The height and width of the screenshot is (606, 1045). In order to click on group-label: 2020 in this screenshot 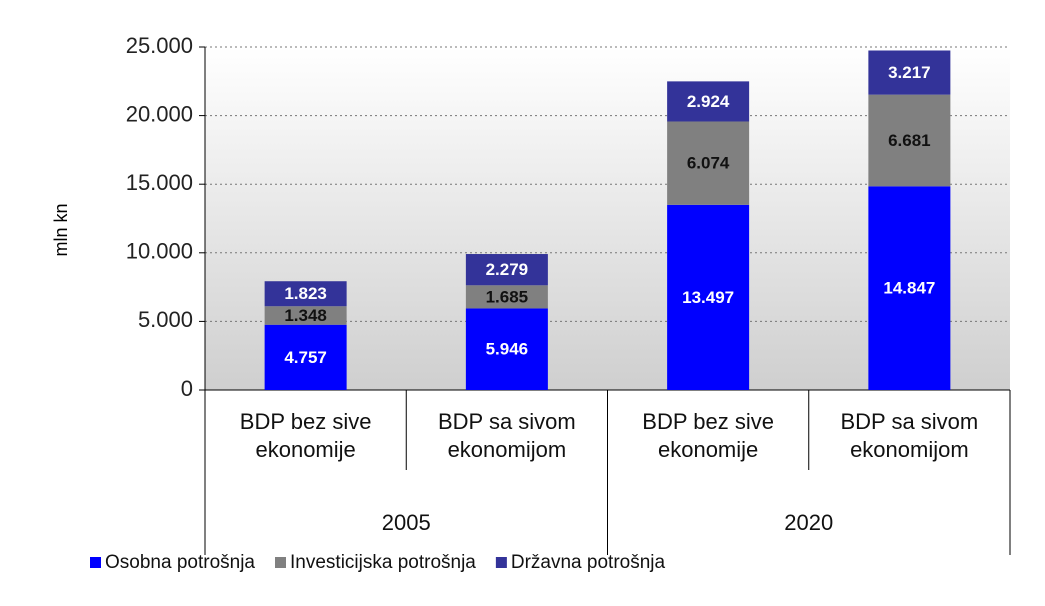, I will do `click(808, 522)`.